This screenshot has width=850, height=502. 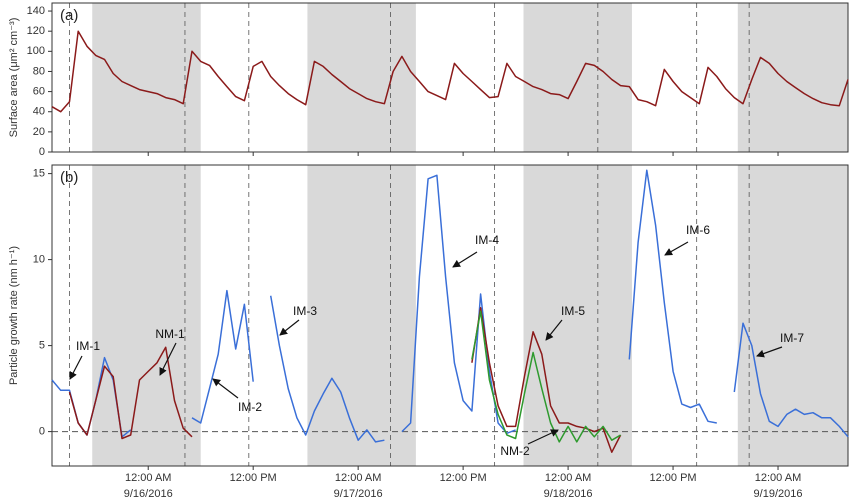 I want to click on panel-label: (b), so click(x=69, y=177).